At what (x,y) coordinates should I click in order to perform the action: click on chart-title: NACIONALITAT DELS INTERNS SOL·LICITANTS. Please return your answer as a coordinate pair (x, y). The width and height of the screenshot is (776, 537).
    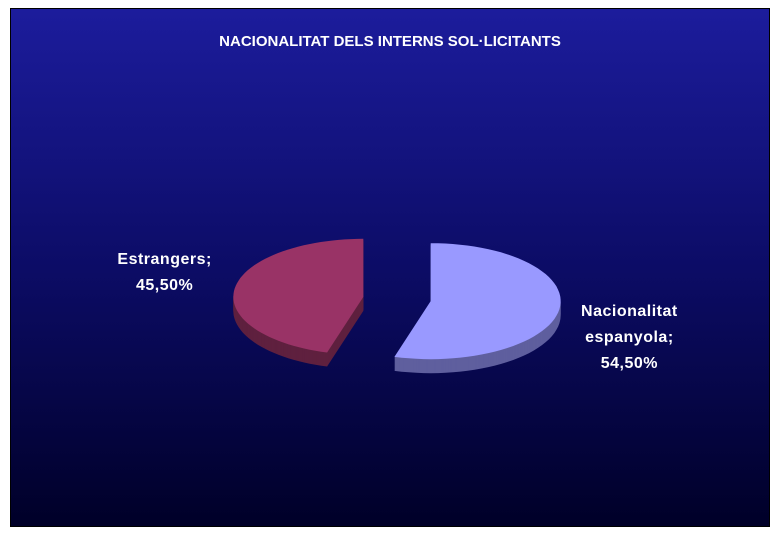
    Looking at the image, I should click on (390, 41).